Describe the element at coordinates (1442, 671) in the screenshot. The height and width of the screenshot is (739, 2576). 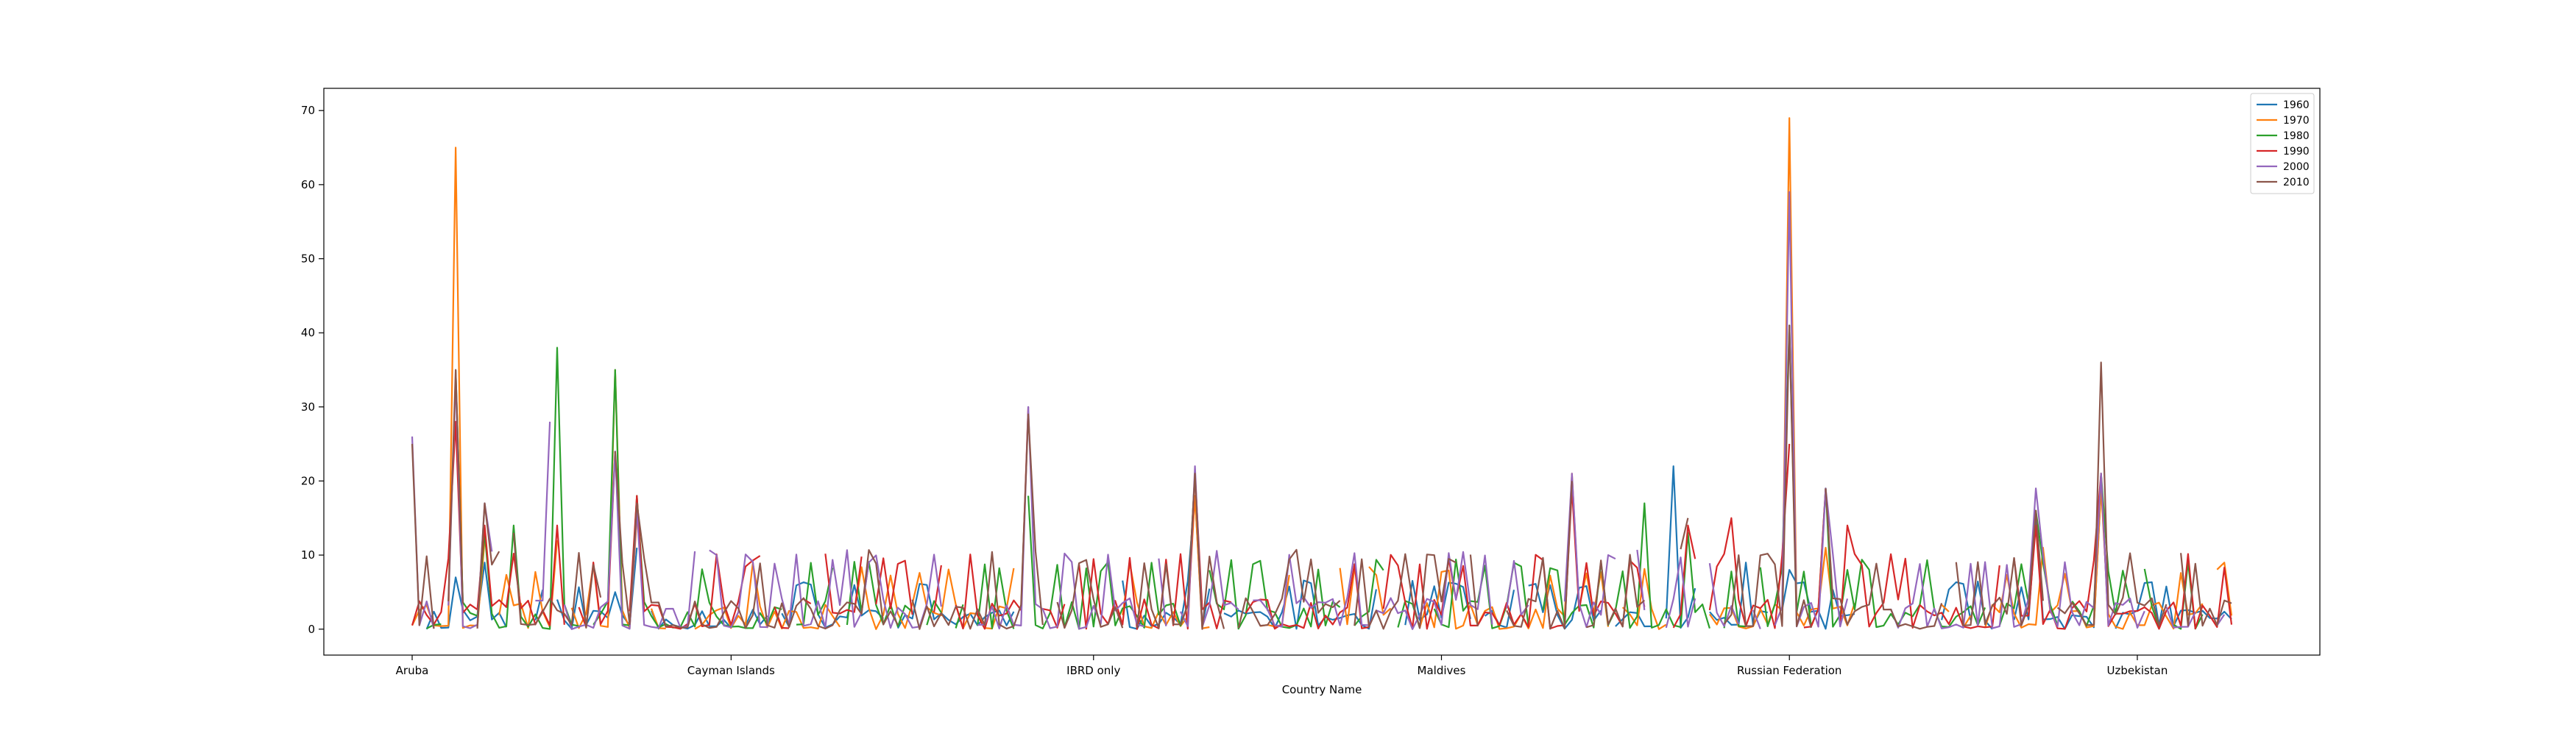
I see `x-tick-label: Maldives` at that location.